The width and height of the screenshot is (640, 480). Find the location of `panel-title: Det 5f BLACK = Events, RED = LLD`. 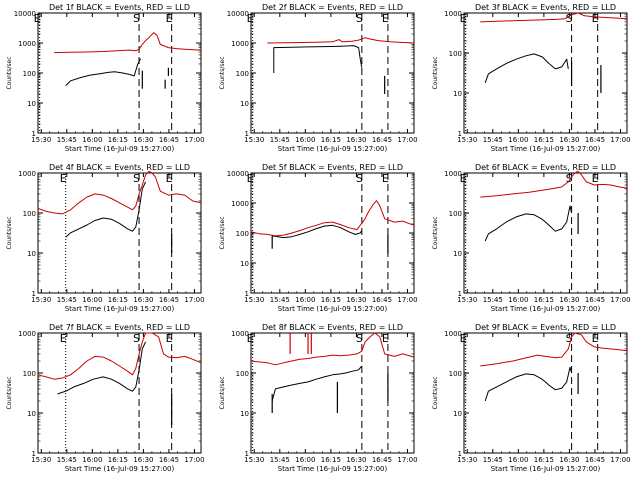

panel-title: Det 5f BLACK = Events, RED = LLD is located at coordinates (332, 167).